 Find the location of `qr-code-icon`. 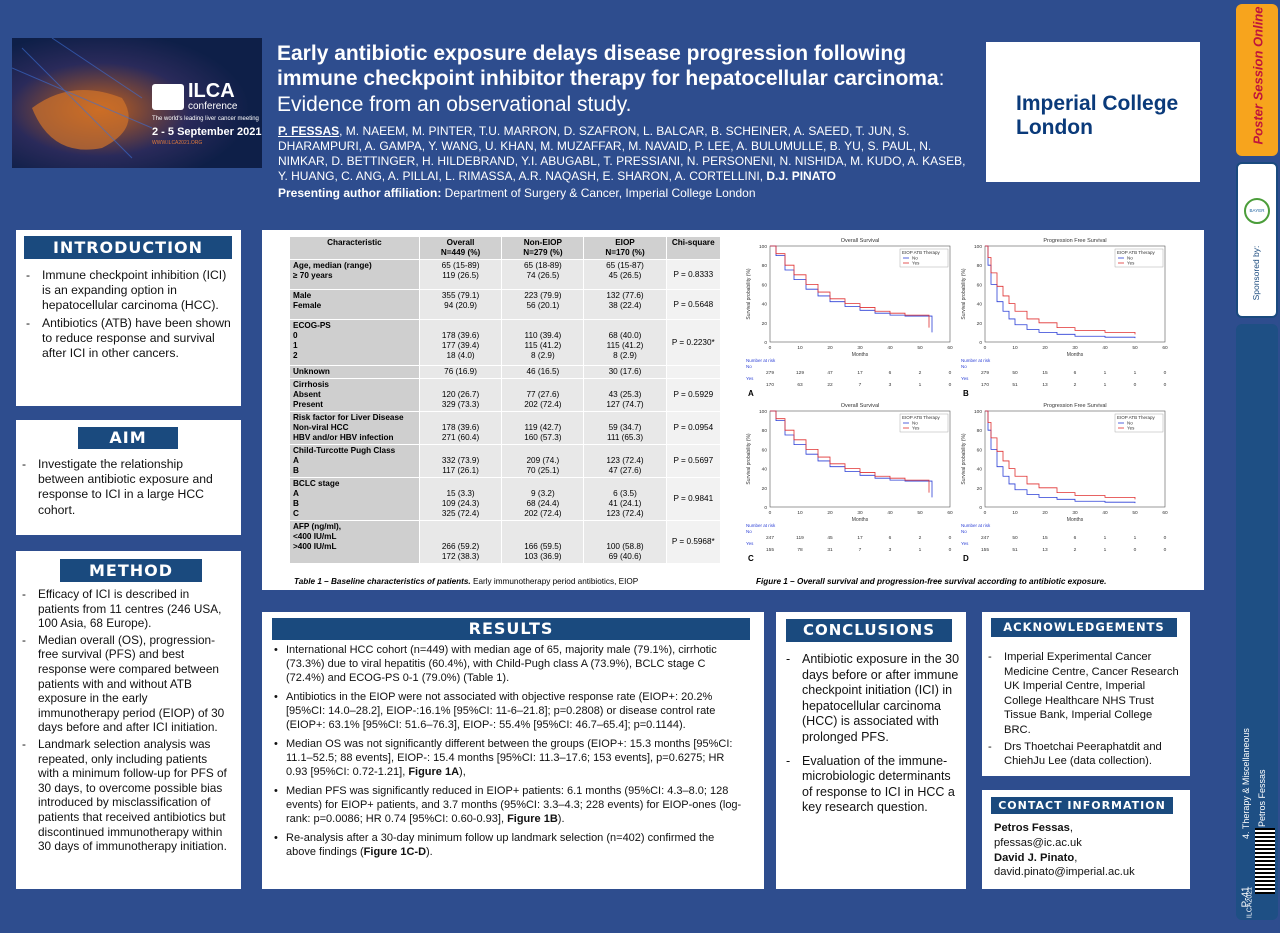

qr-code-icon is located at coordinates (1265, 861).